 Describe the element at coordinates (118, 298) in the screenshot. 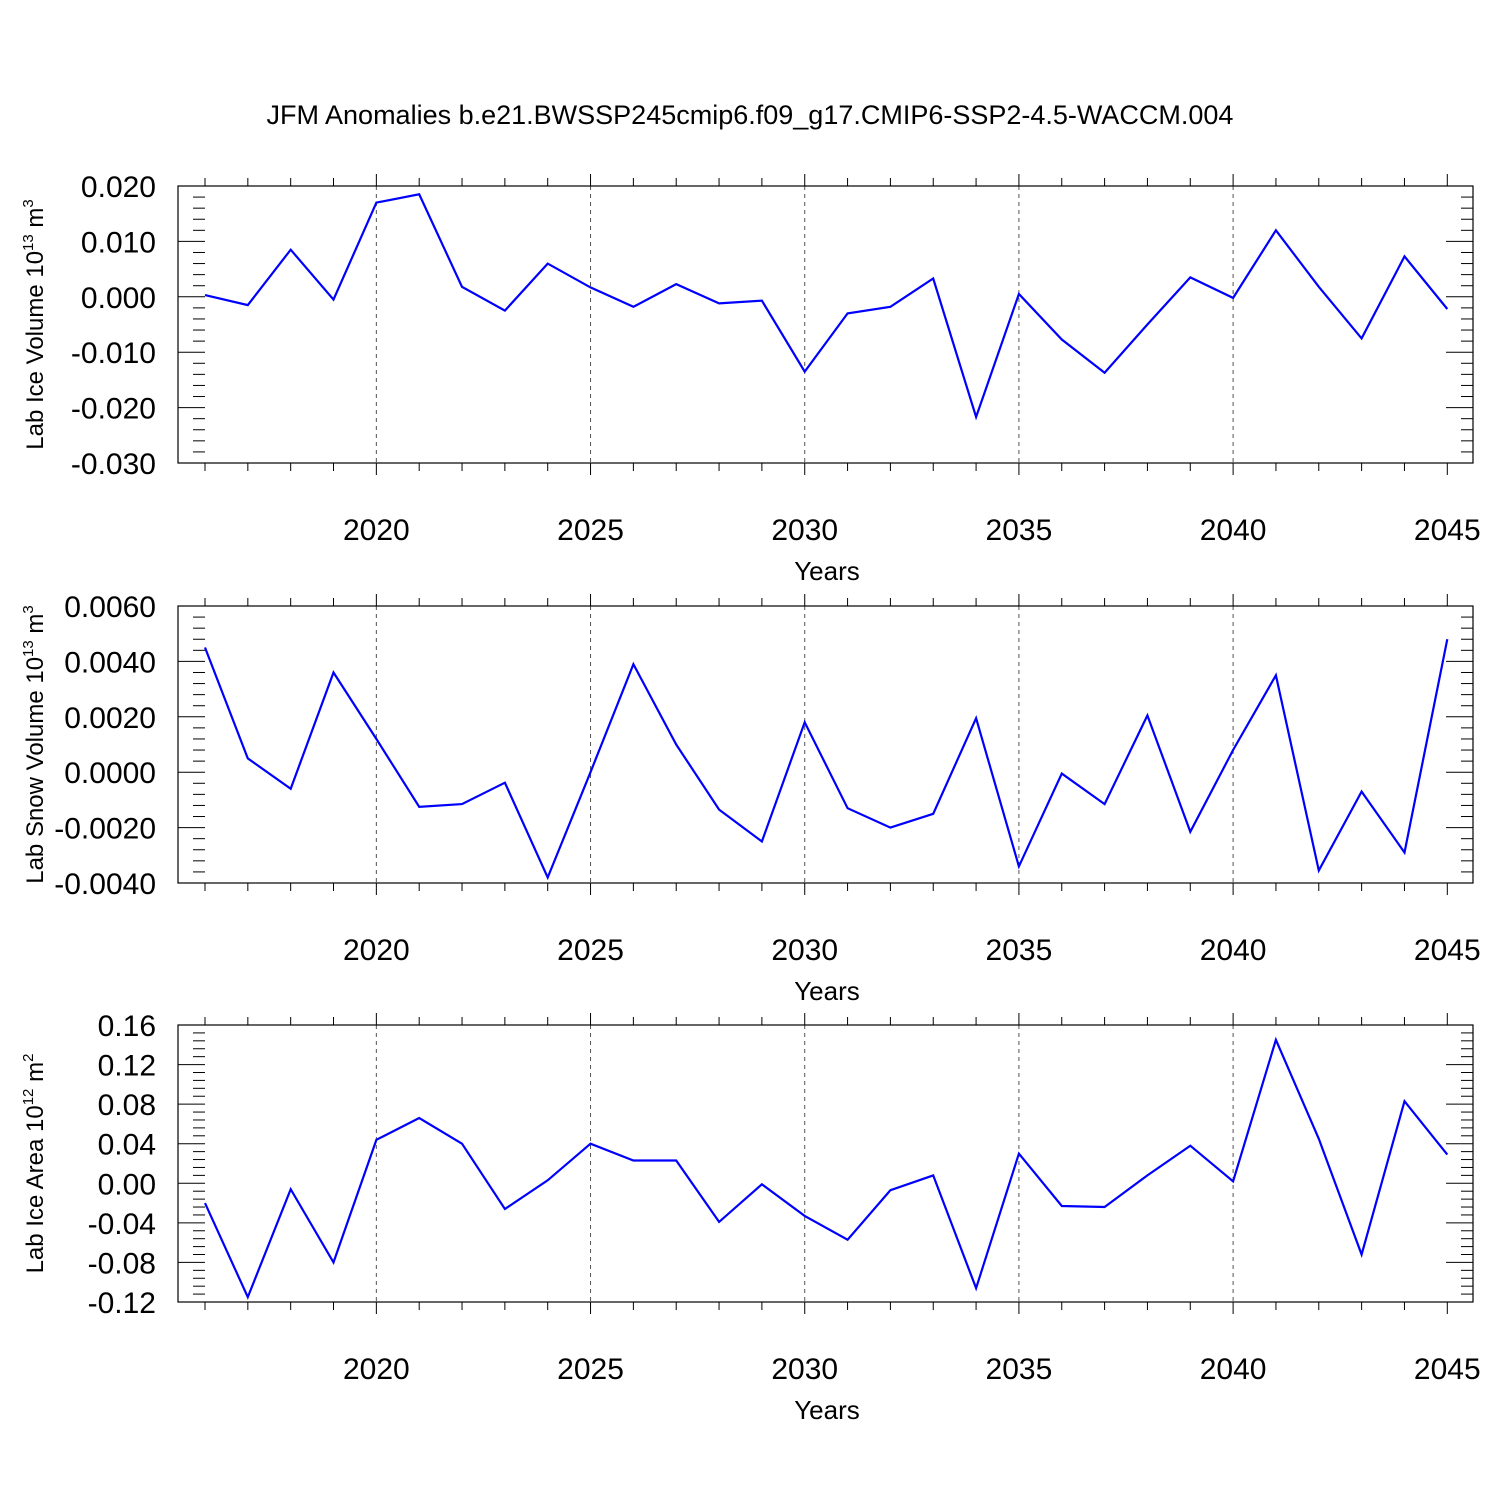

I see `y-tick-label: 0.000` at that location.